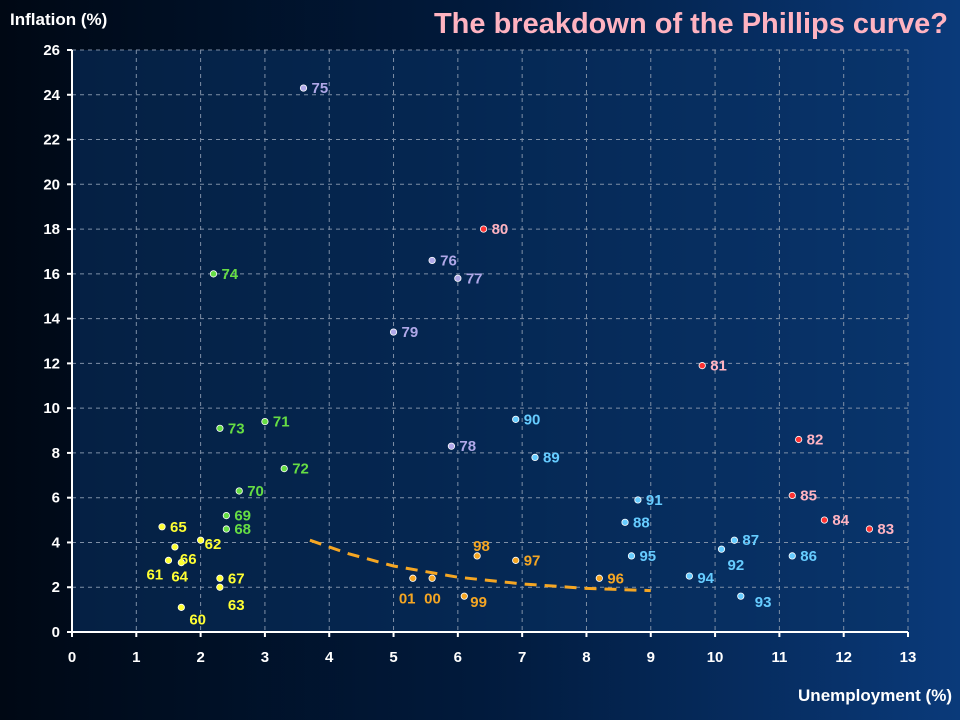 The height and width of the screenshot is (720, 960). Describe the element at coordinates (329, 657) in the screenshot. I see `x-tick-label: 4` at that location.